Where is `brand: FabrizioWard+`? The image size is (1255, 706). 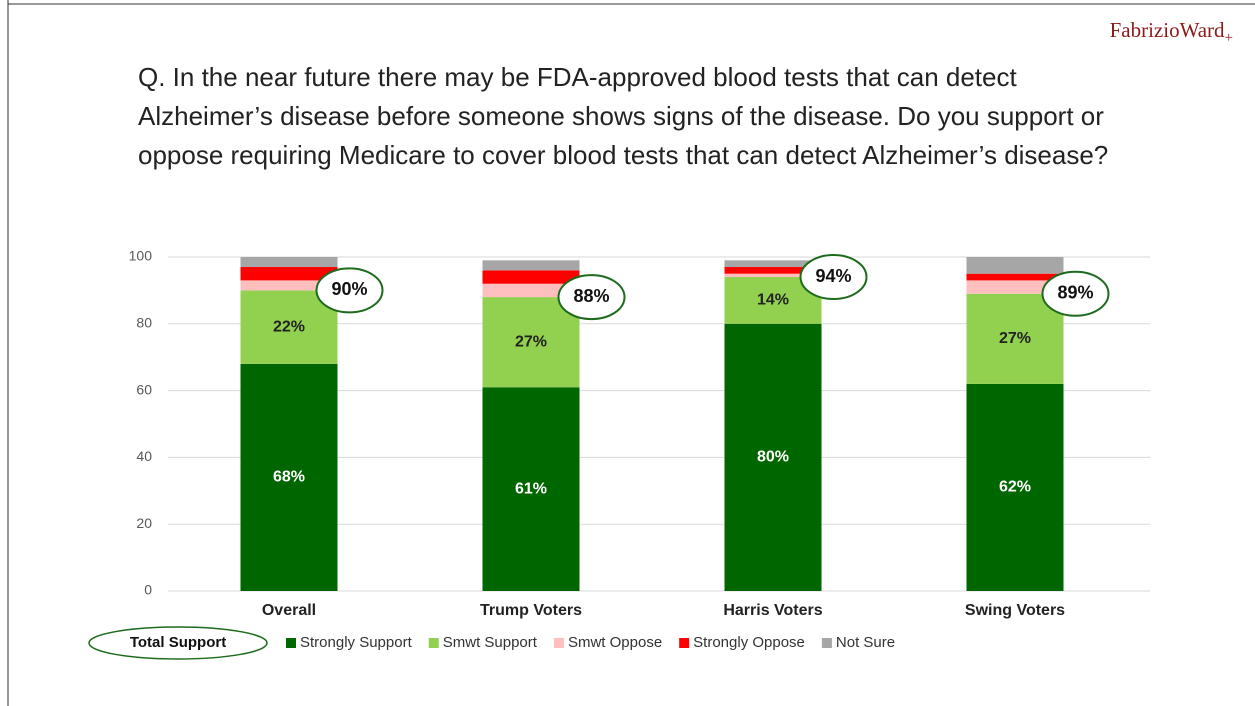
brand: FabrizioWard+ is located at coordinates (1171, 32).